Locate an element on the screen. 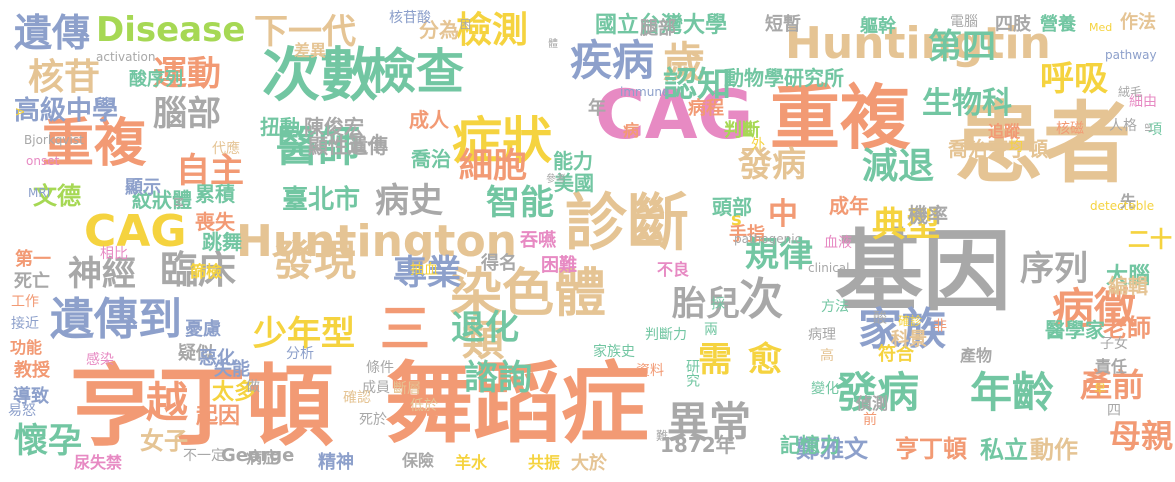 The image size is (1175, 482). cloud-word: 病史 is located at coordinates (409, 201).